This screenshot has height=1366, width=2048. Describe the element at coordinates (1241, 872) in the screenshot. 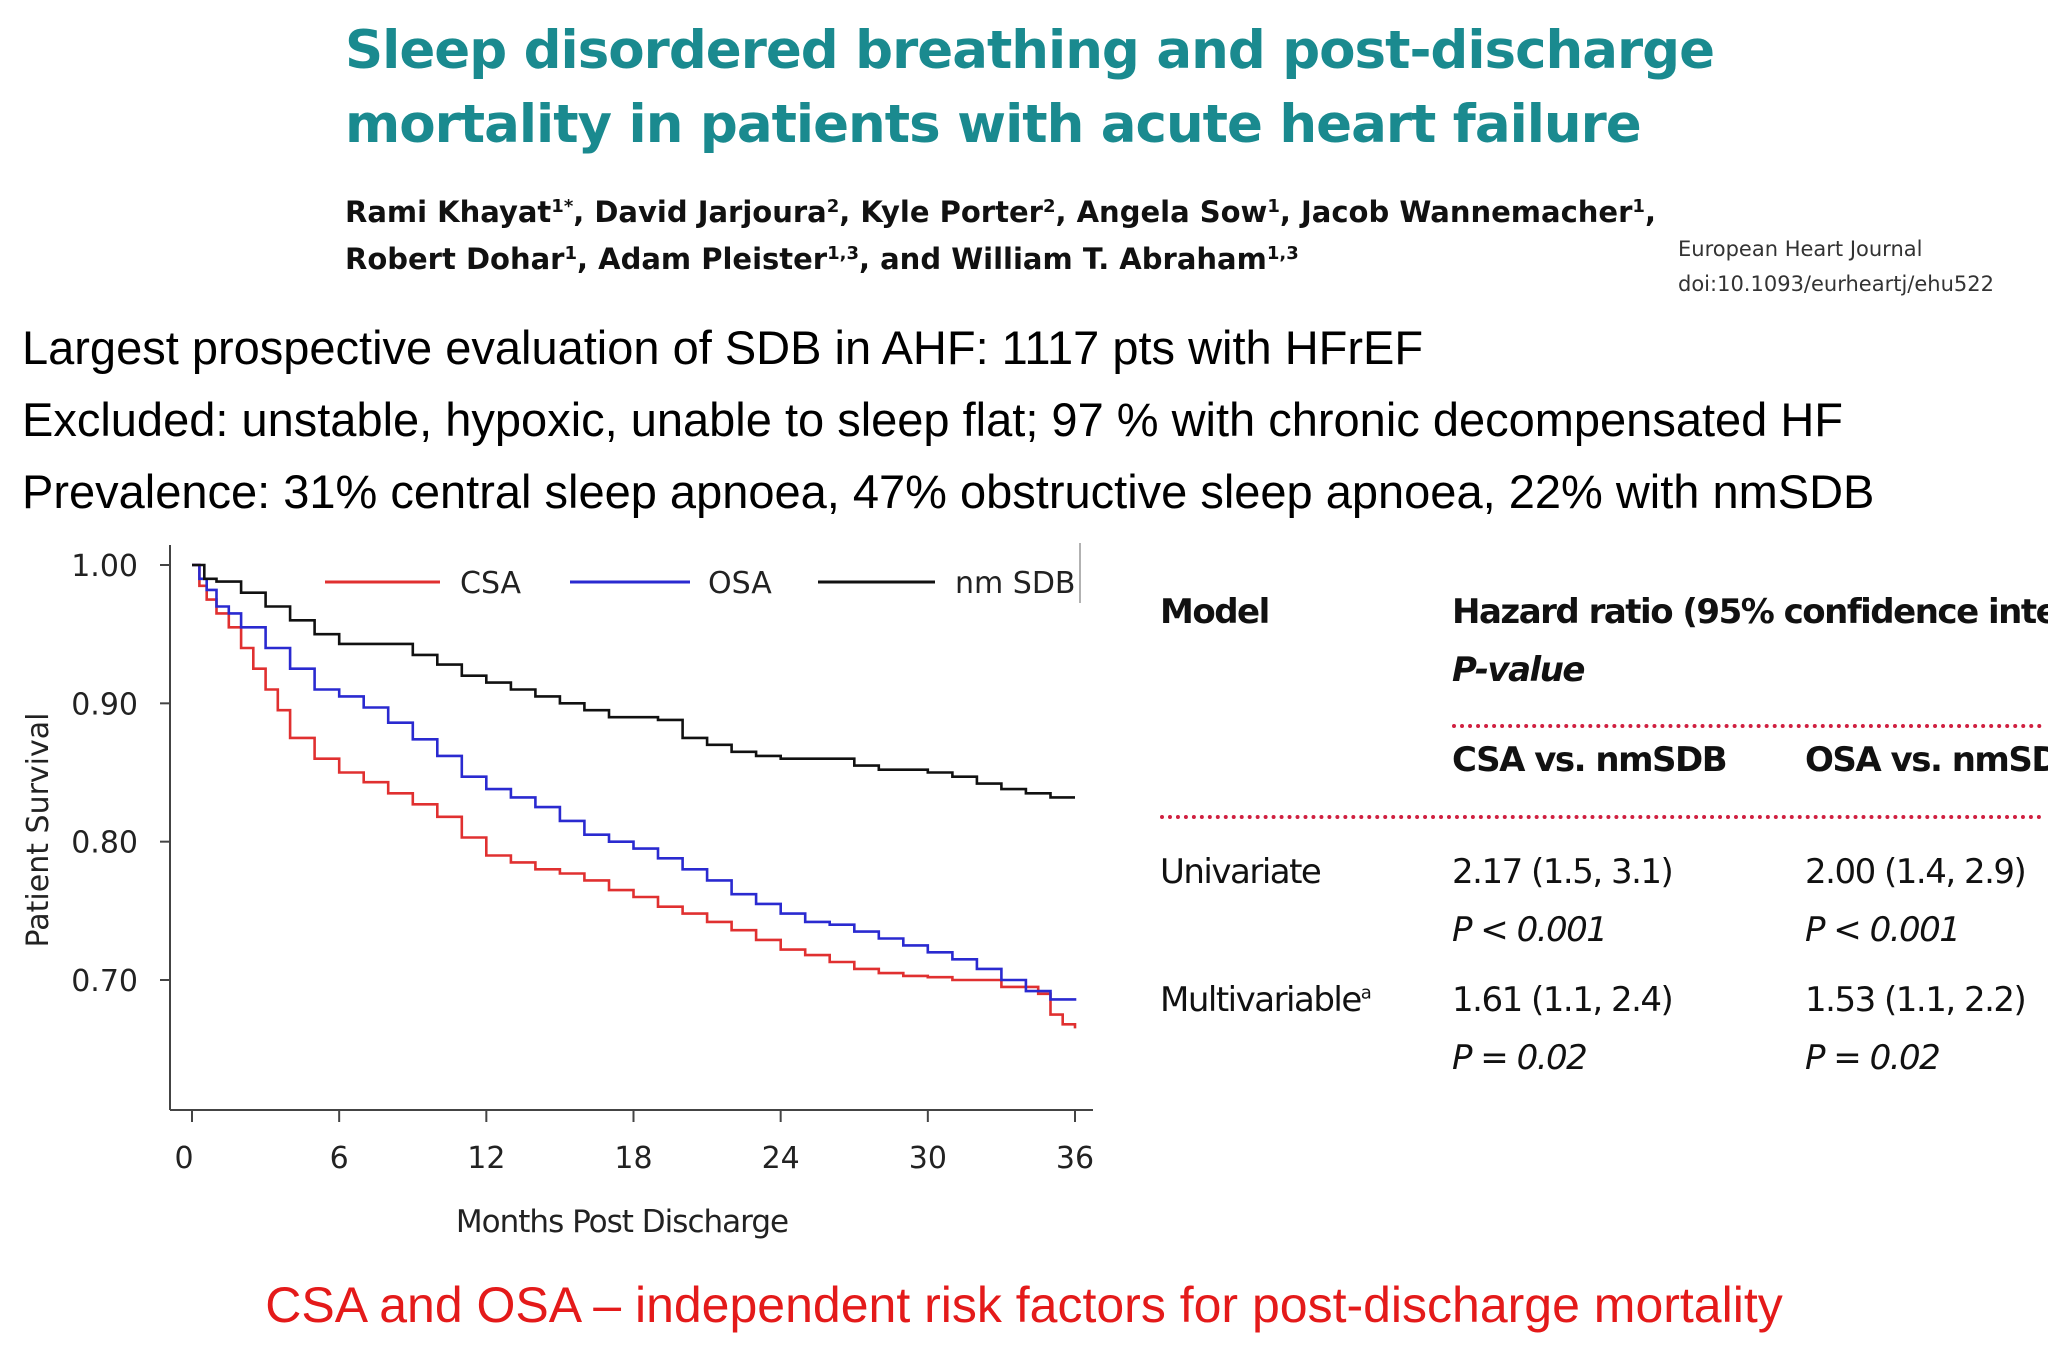

I see `table-row-model: Univariate` at that location.